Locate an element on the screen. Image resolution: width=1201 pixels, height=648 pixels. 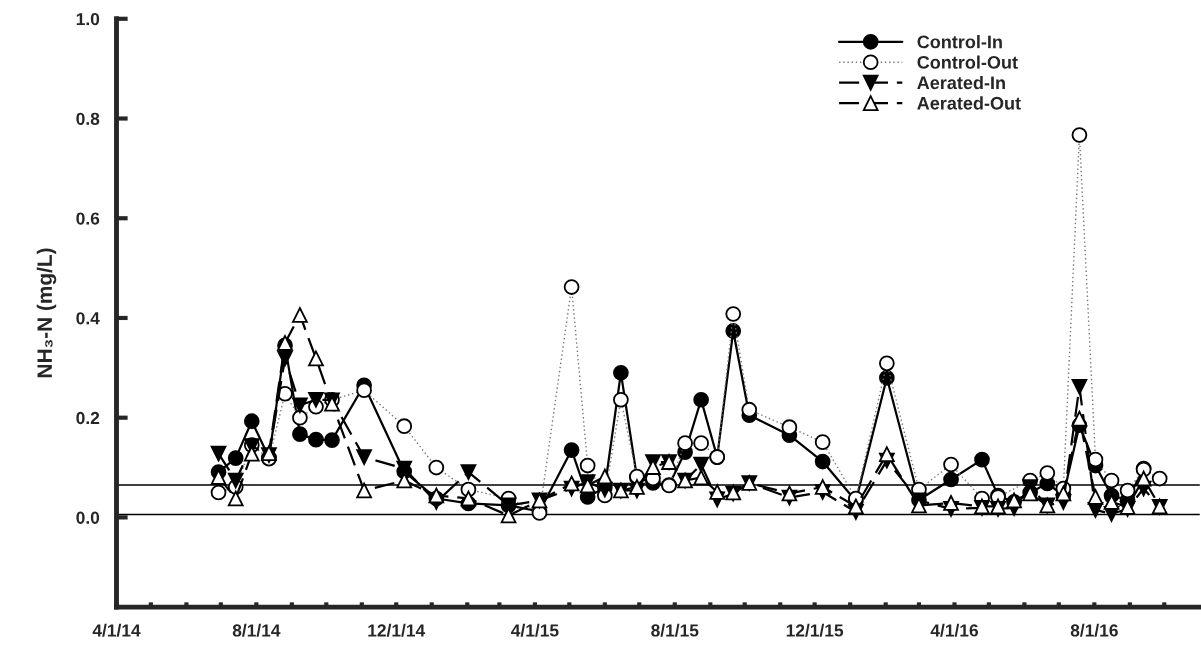
x-tick-label: 8/1/14 is located at coordinates (256, 630).